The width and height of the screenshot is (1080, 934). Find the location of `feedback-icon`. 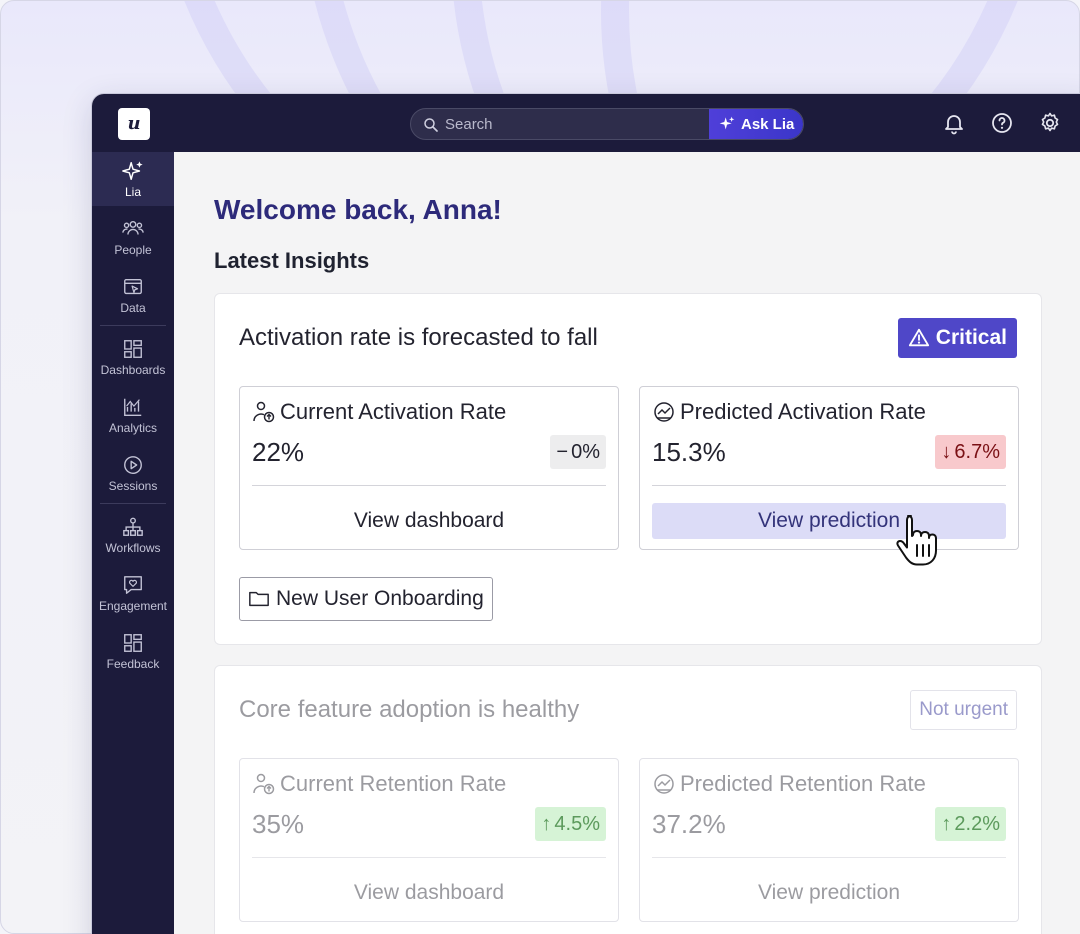

feedback-icon is located at coordinates (133, 643).